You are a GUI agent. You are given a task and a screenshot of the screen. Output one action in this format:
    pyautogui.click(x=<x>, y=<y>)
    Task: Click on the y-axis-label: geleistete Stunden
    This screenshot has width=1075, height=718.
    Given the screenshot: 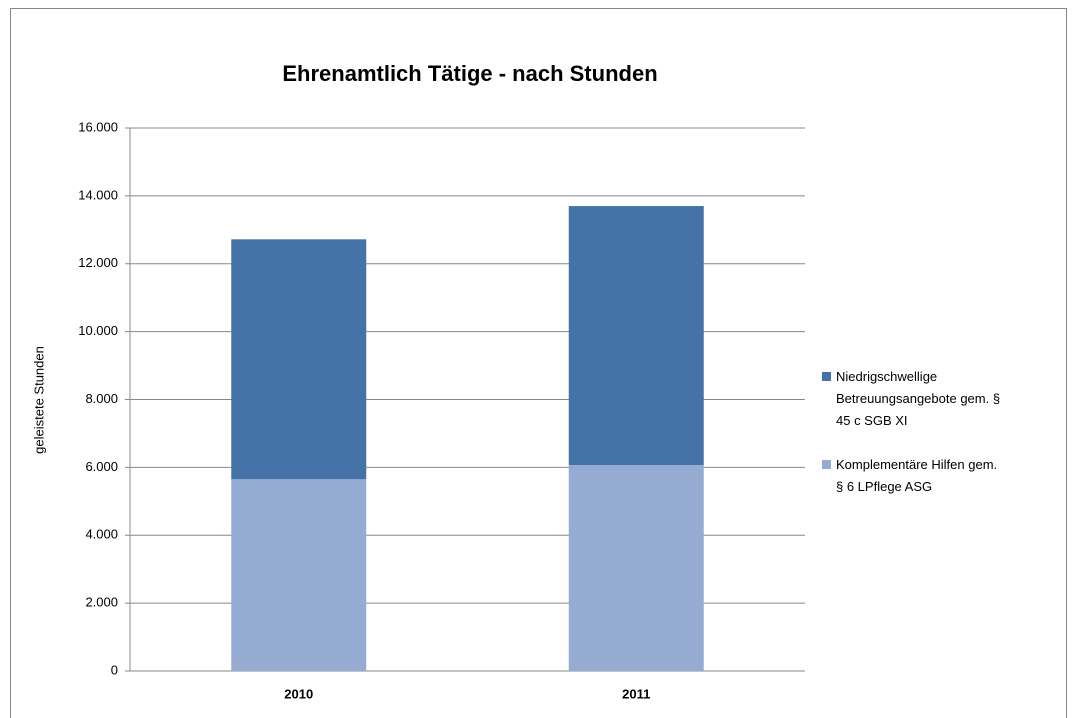 What is the action you would take?
    pyautogui.click(x=38, y=400)
    